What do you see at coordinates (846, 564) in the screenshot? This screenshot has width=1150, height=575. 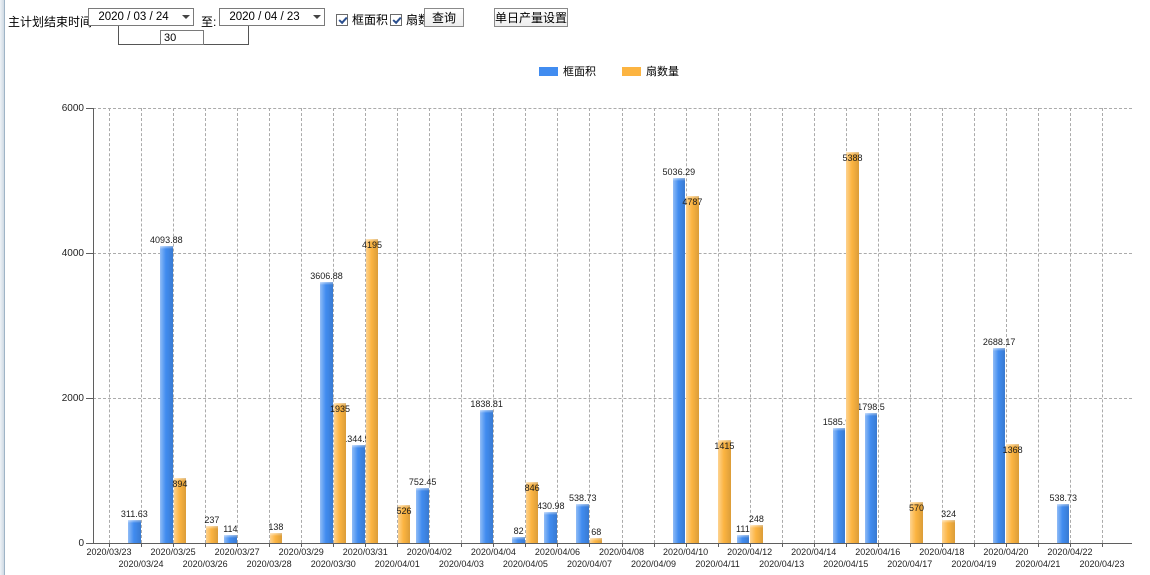 I see `x-axis-label: 2020/04/15` at bounding box center [846, 564].